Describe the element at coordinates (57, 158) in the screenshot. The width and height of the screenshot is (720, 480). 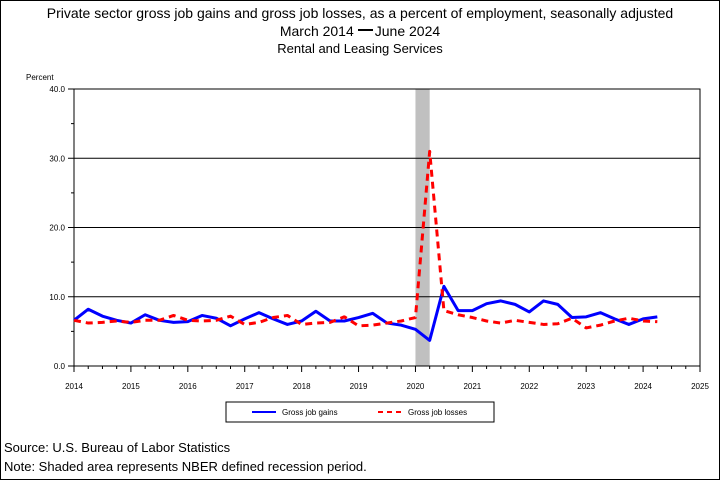
I see `y-tick-label: 30.0` at that location.